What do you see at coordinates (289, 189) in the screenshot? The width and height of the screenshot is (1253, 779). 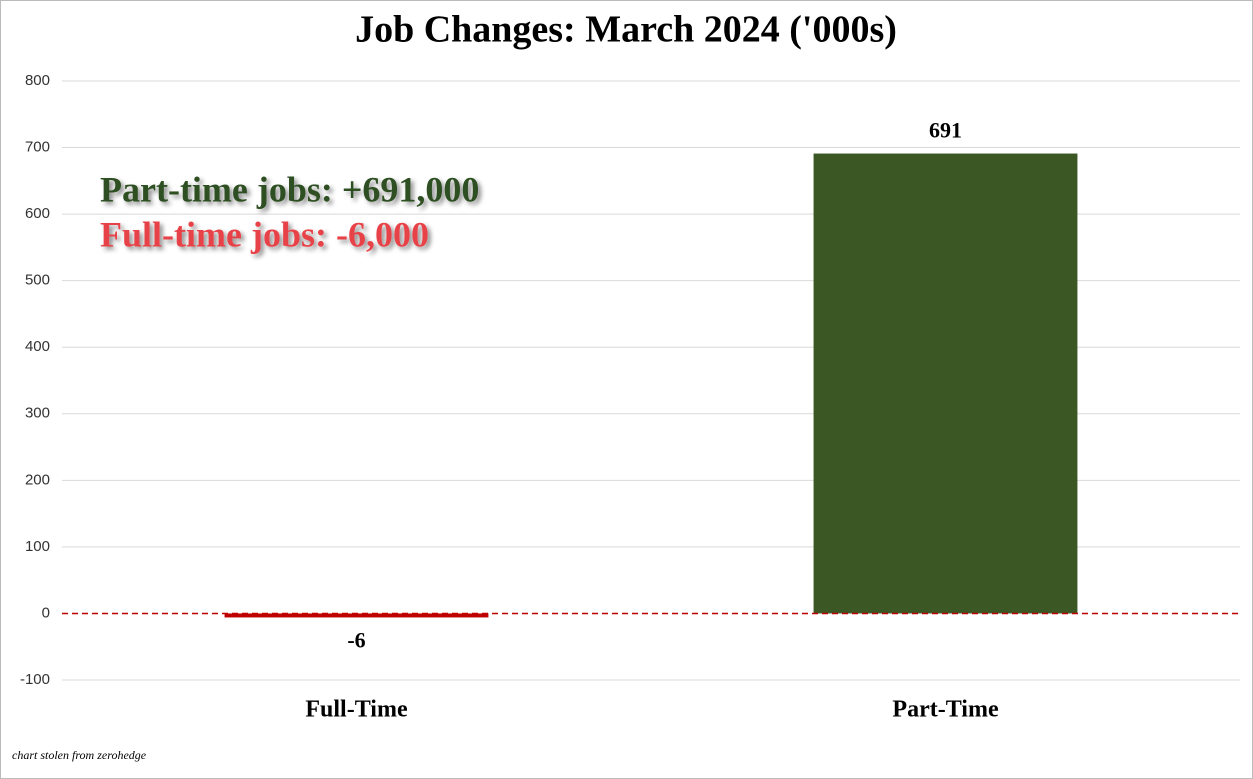 I see `annotation: Part-time jobs: +691,000` at bounding box center [289, 189].